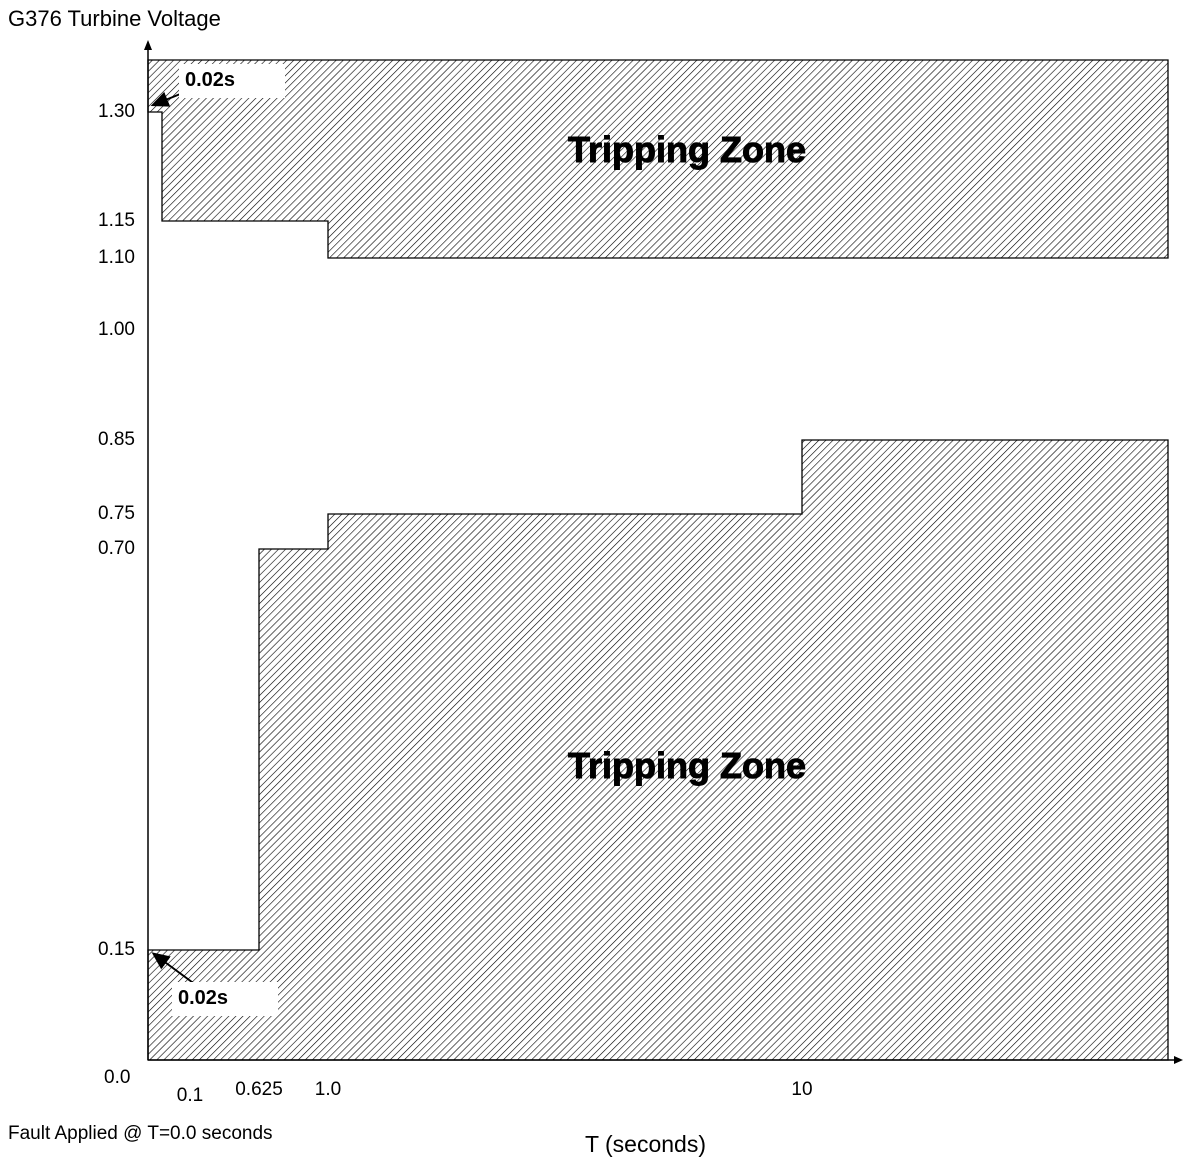  Describe the element at coordinates (116, 513) in the screenshot. I see `y-tick-label: 0.75` at that location.